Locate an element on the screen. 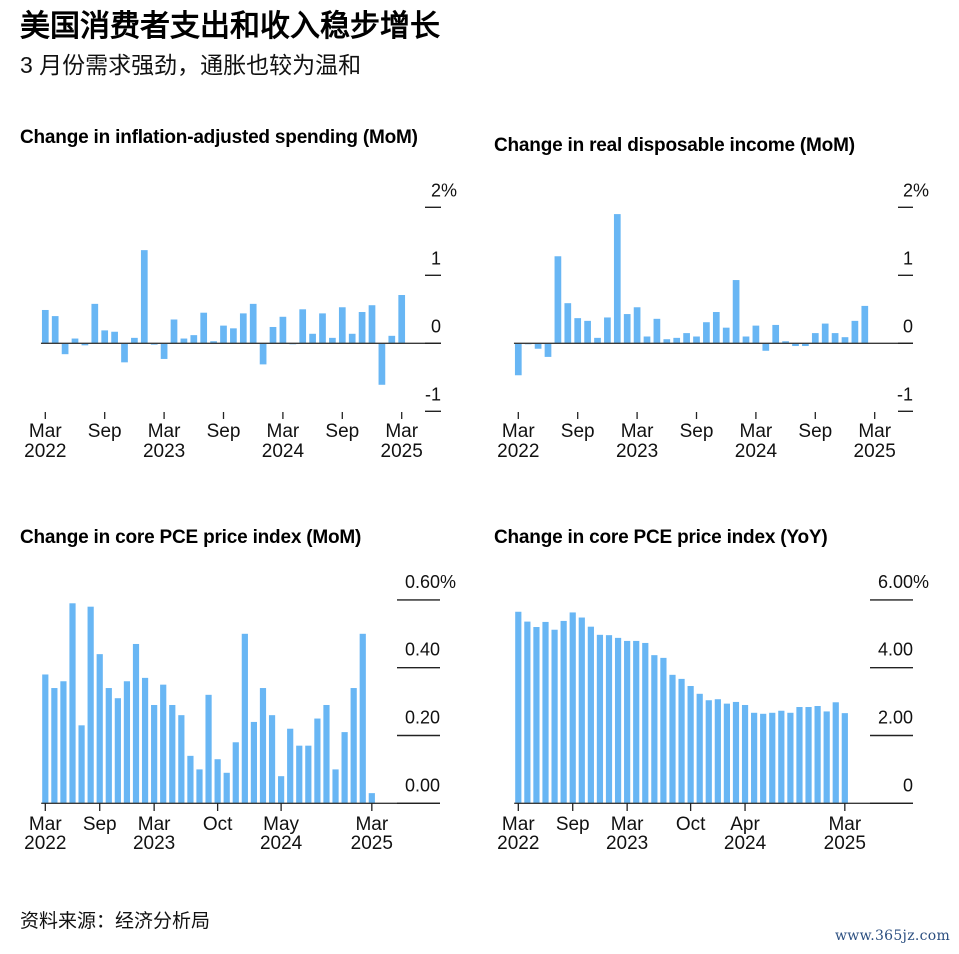 The image size is (959, 954). x-tick-label-year: 2023 is located at coordinates (627, 843).